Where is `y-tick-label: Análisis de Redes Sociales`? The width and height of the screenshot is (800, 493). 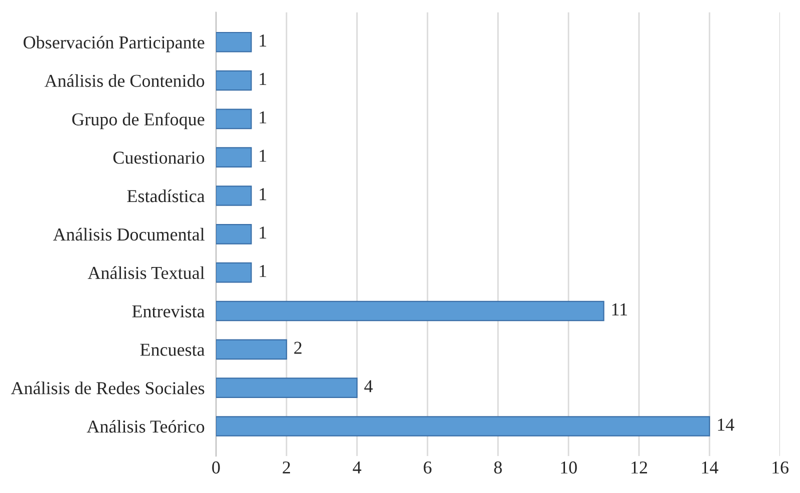
y-tick-label: Análisis de Redes Sociales is located at coordinates (107, 388).